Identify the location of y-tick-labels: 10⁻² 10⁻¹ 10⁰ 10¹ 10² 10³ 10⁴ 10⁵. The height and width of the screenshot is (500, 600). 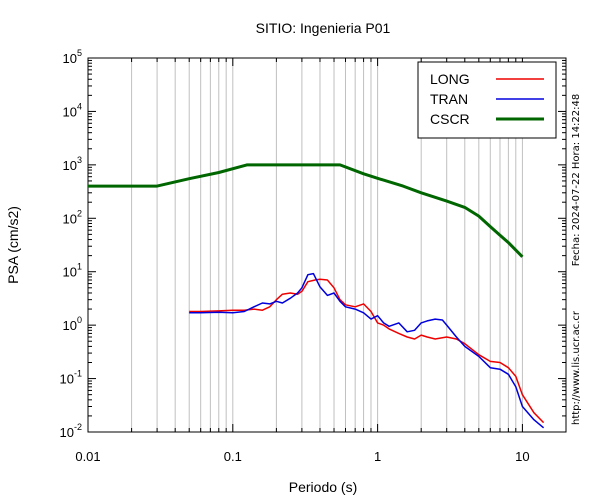
(71, 244).